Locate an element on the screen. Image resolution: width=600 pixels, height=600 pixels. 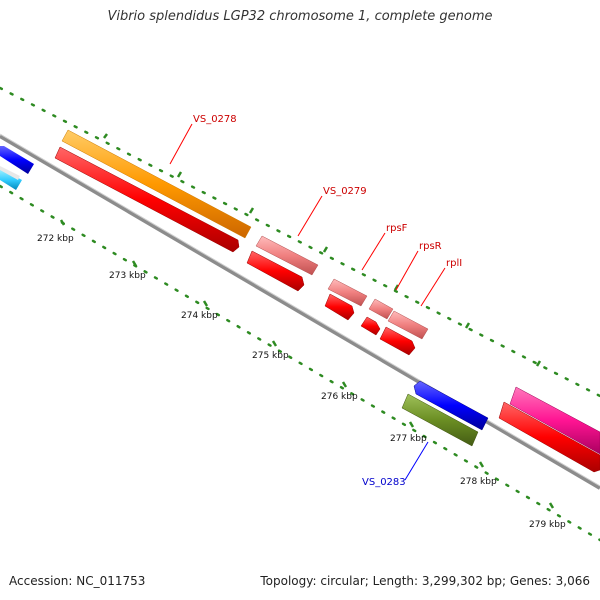
gene-label-rplI: rplI is located at coordinates (454, 263).